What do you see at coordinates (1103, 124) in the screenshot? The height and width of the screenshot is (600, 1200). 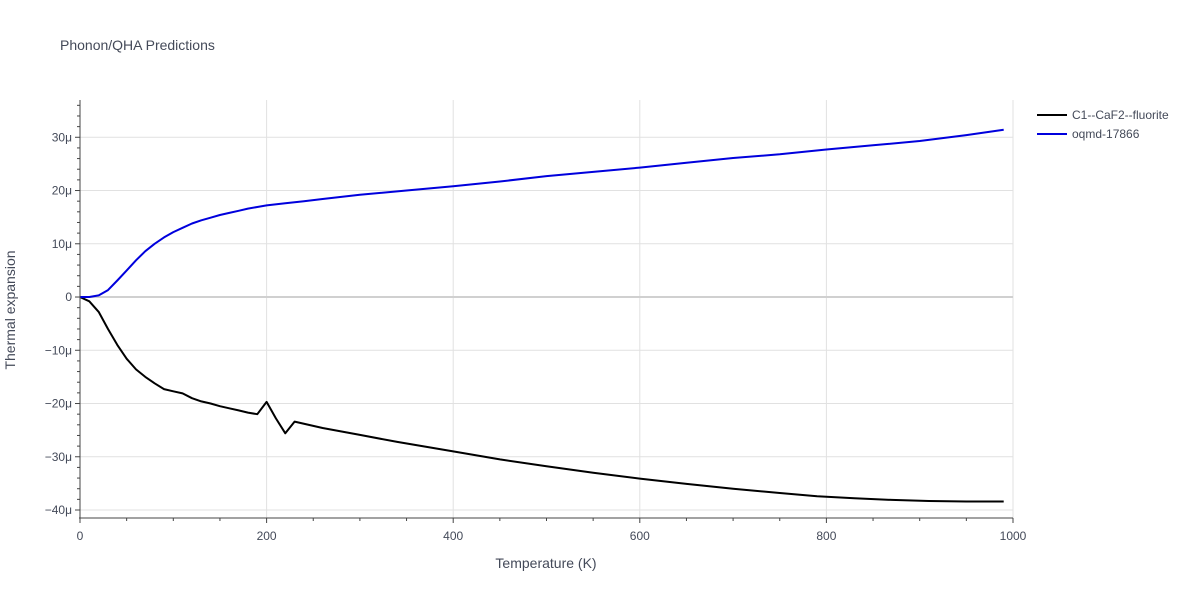 I see `legend: C1--CaF2--fluorite oqmd-17866` at bounding box center [1103, 124].